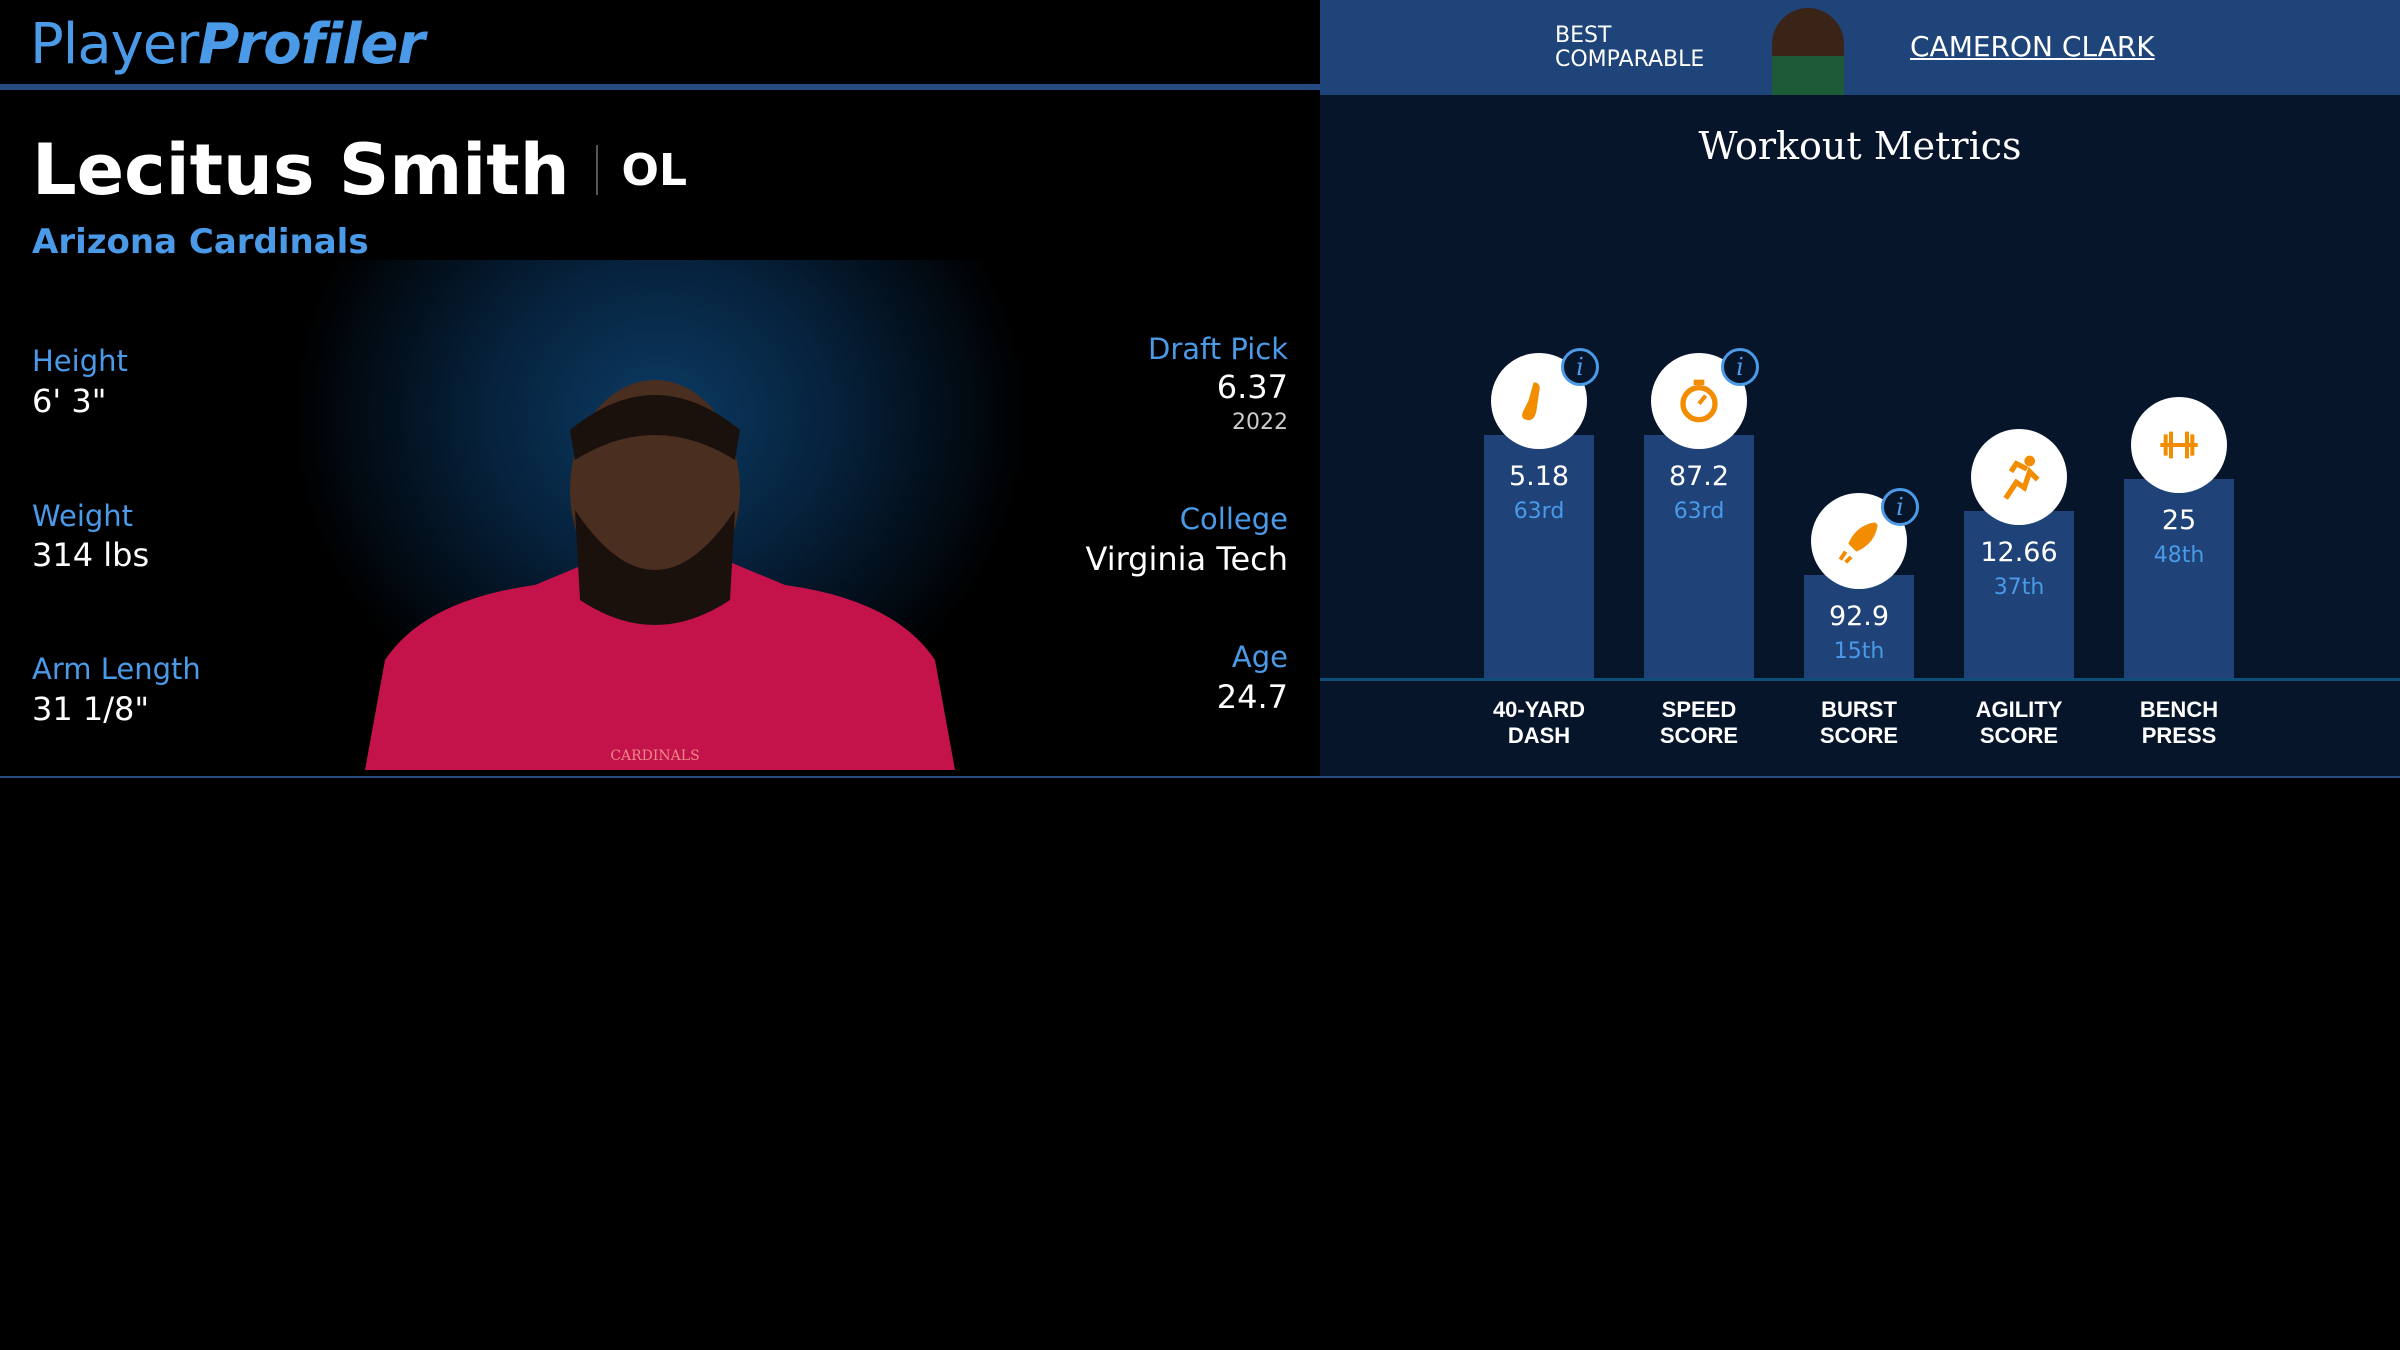 This screenshot has height=1350, width=2400. I want to click on age-label: Age, so click(1259, 657).